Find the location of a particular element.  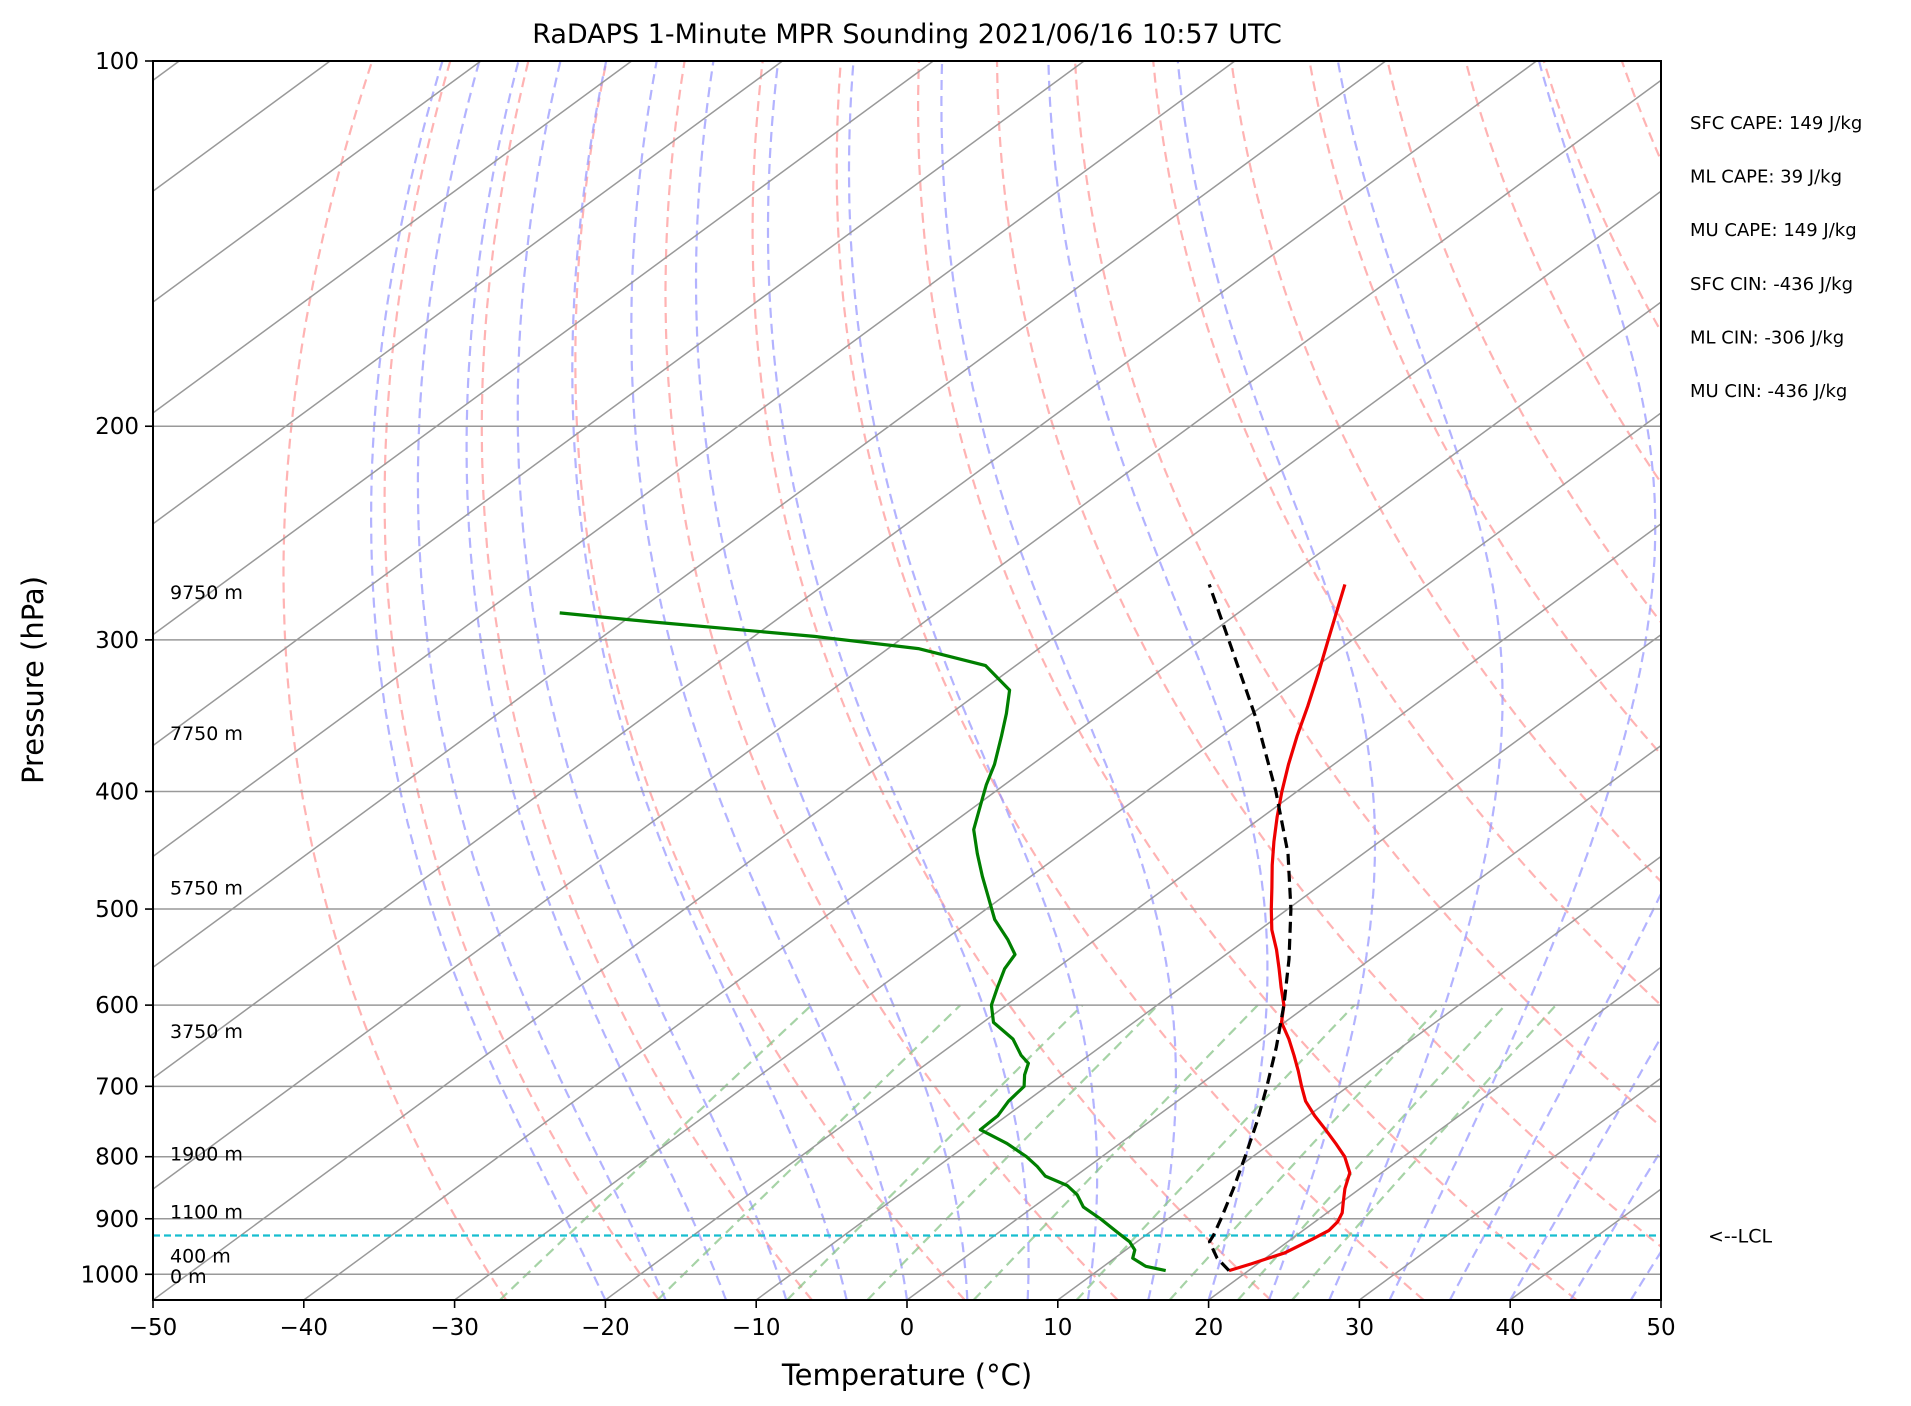

height-label: 0 m is located at coordinates (188, 1277).